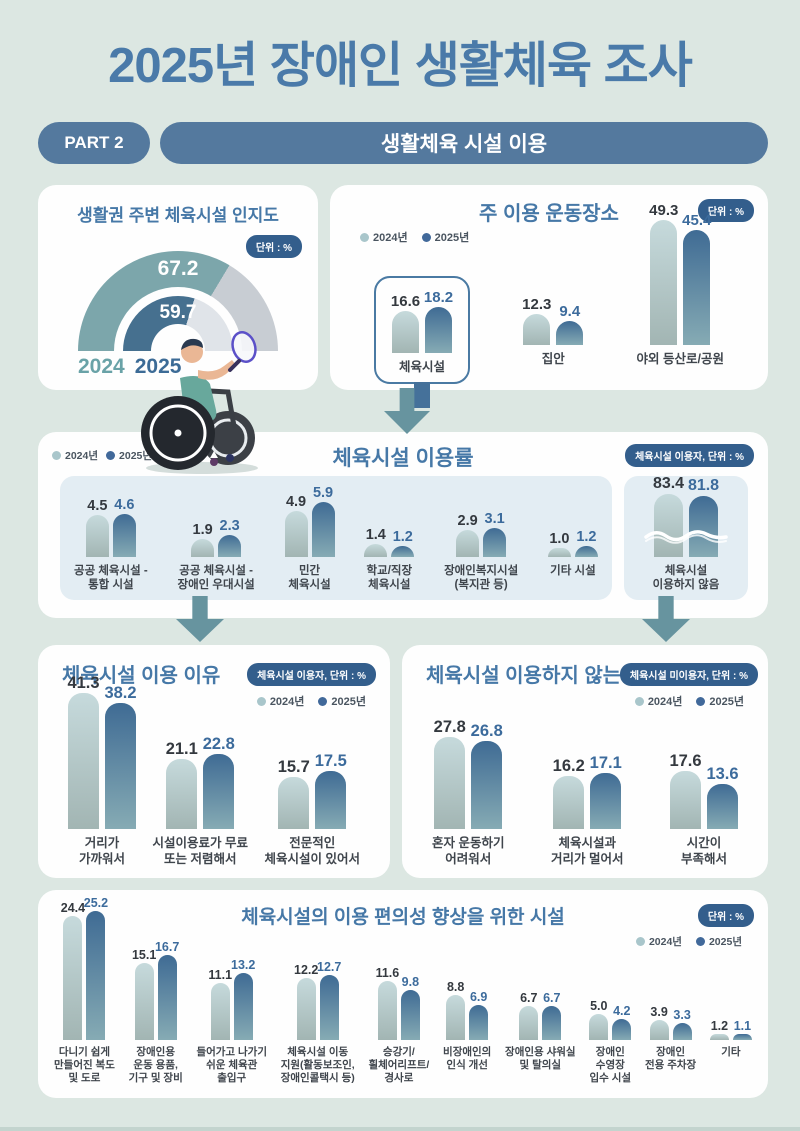  What do you see at coordinates (573, 571) in the screenshot?
I see `category-label-line: 기타 시설` at bounding box center [573, 571].